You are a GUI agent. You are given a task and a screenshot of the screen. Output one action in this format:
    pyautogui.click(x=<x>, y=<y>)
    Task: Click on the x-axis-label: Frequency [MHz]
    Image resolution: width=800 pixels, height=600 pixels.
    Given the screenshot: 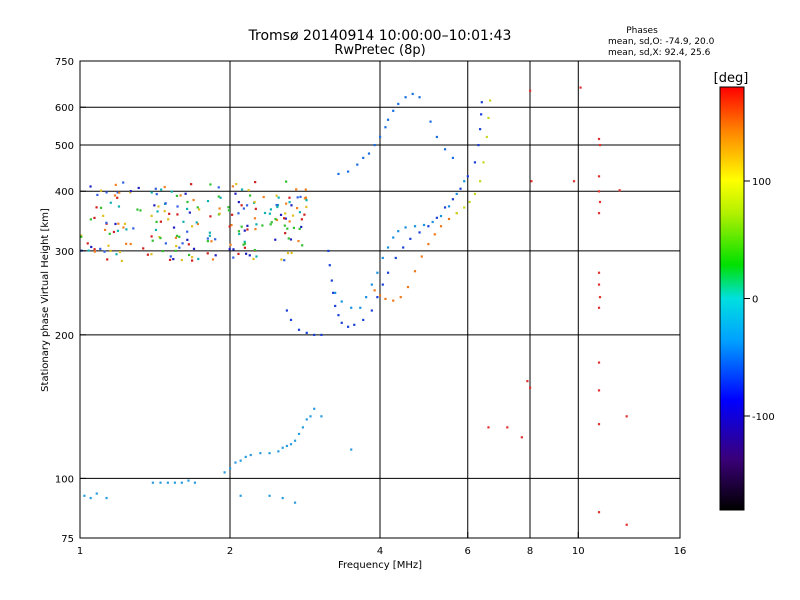 What is the action you would take?
    pyautogui.click(x=380, y=565)
    